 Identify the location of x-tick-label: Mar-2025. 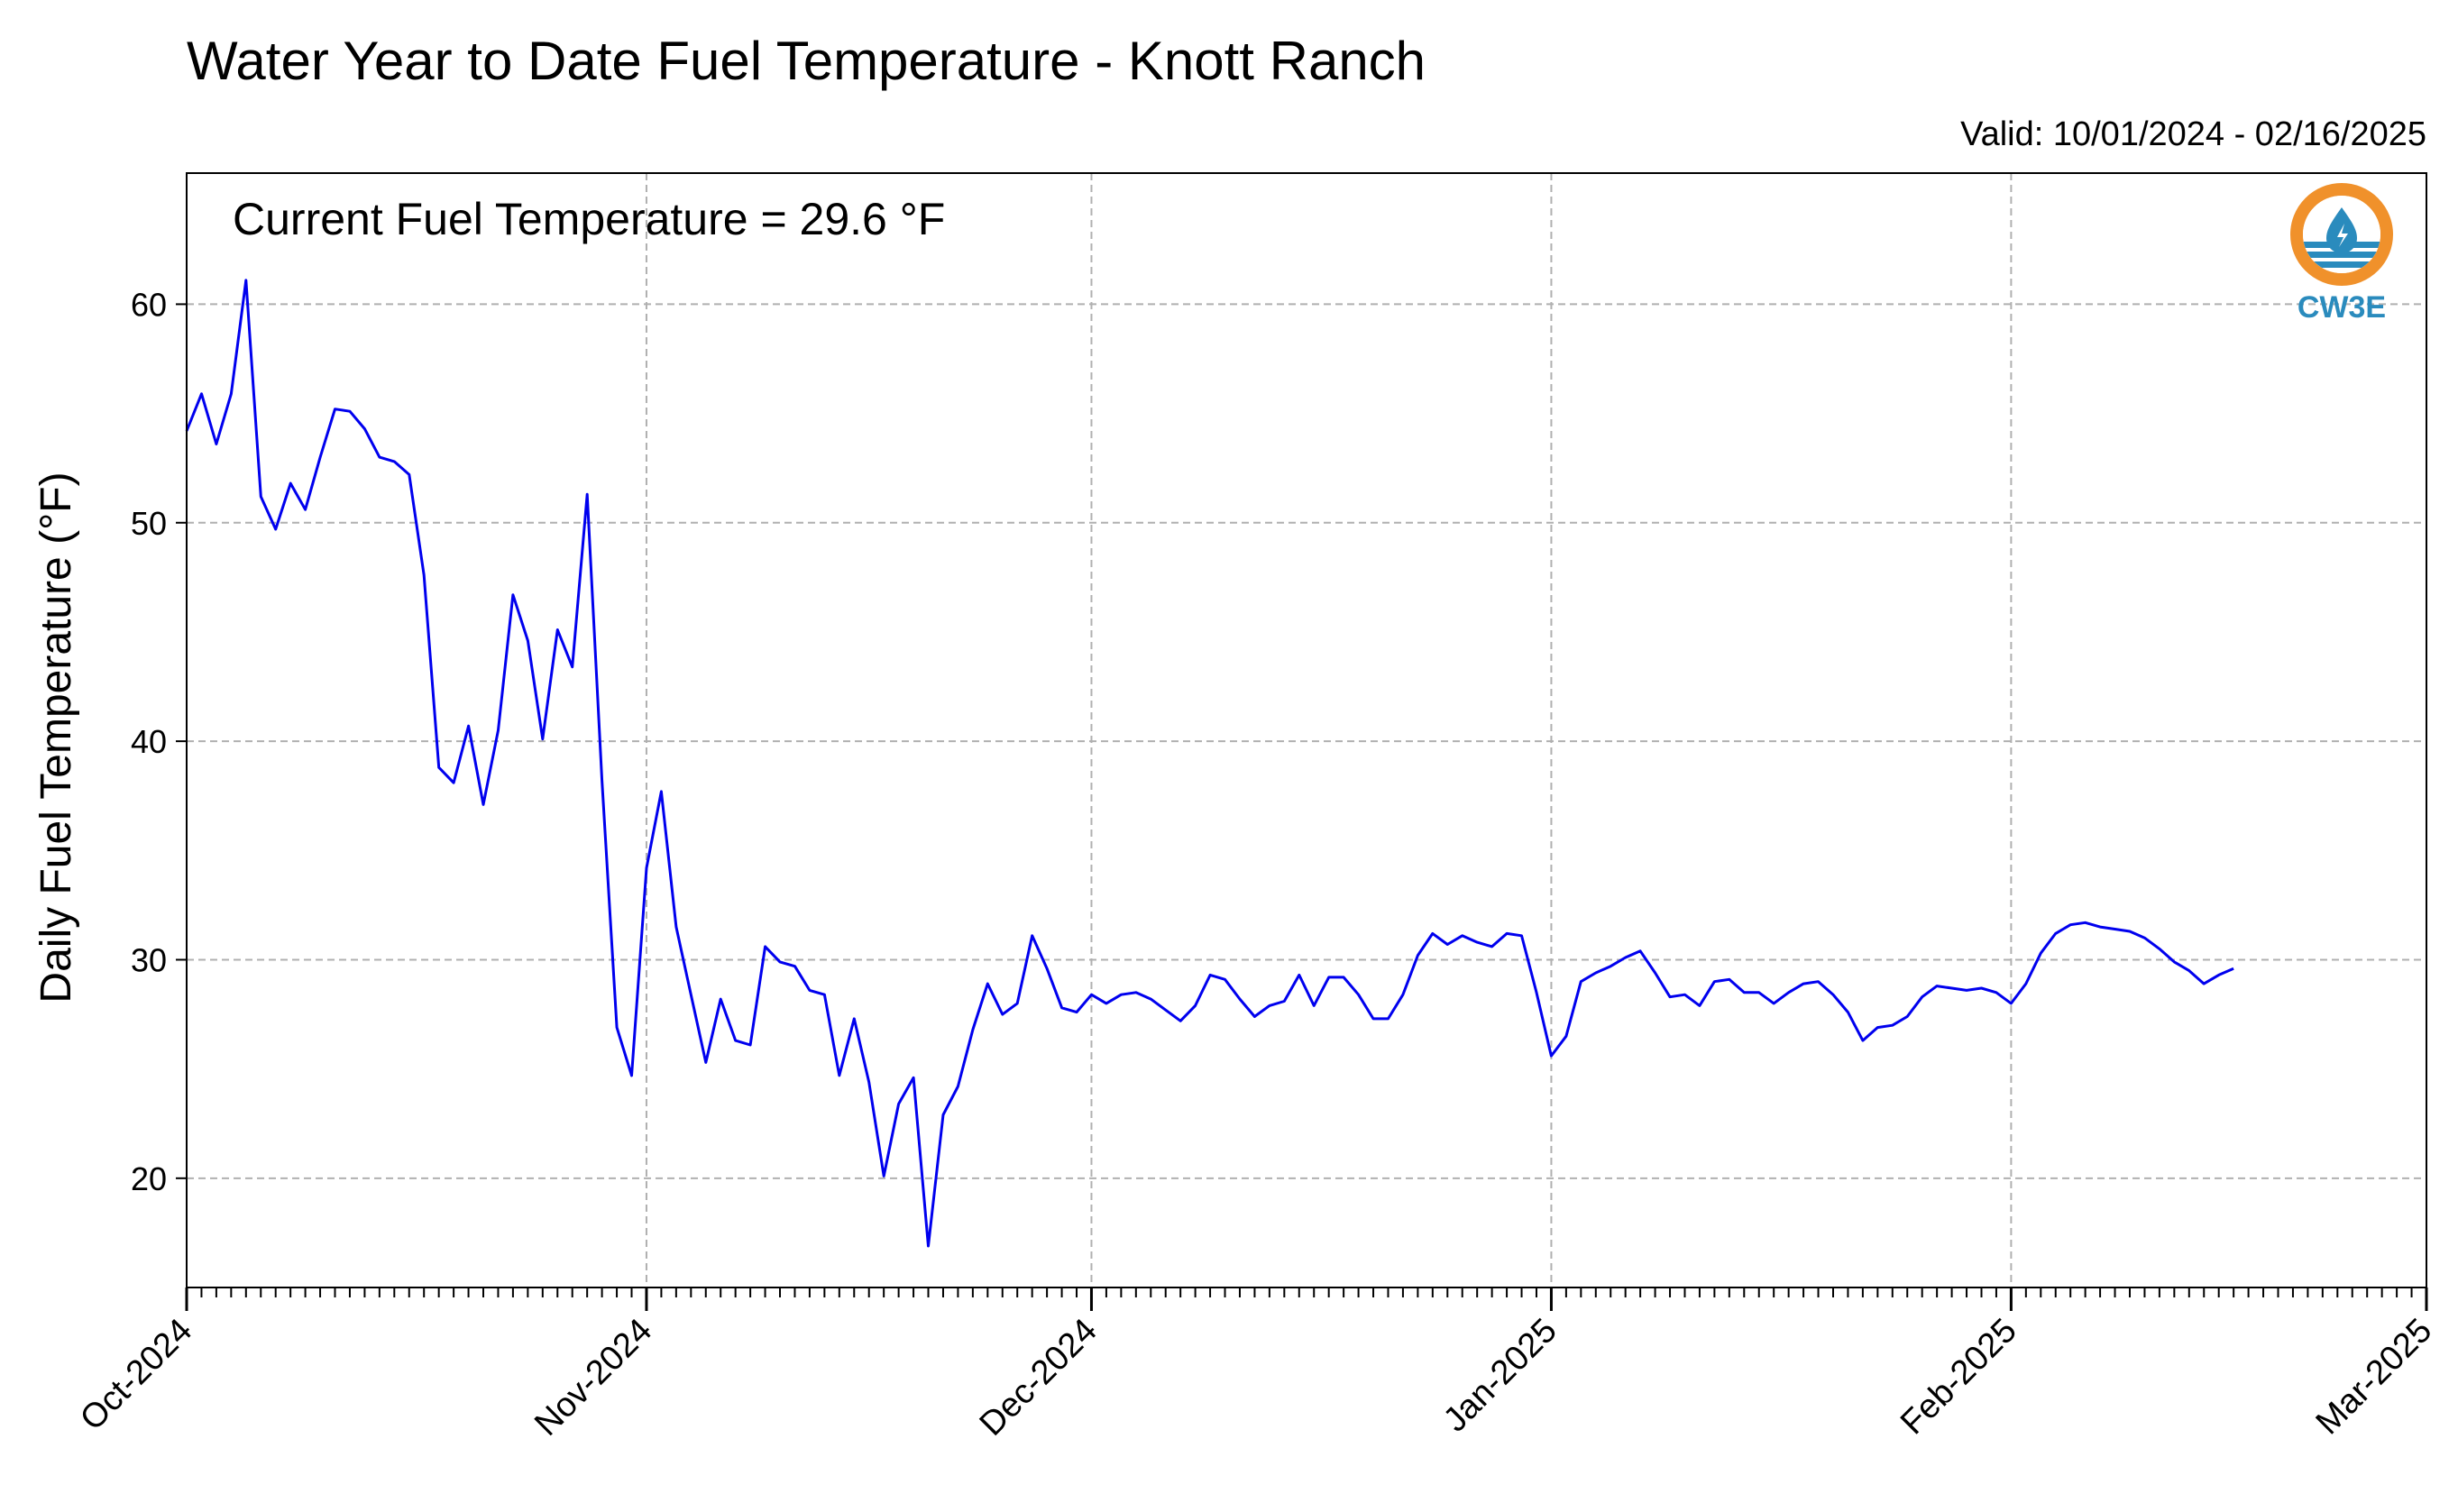
(2374, 1377).